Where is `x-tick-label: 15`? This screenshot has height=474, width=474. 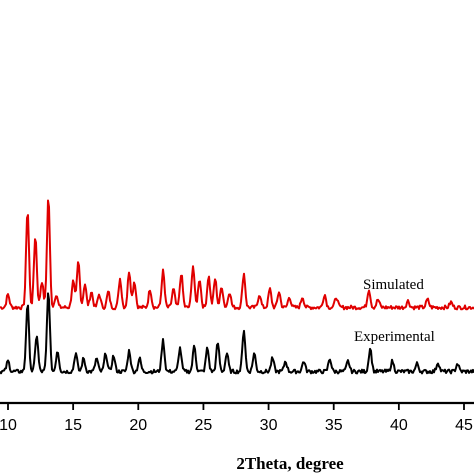 x-tick-label: 15 is located at coordinates (73, 425).